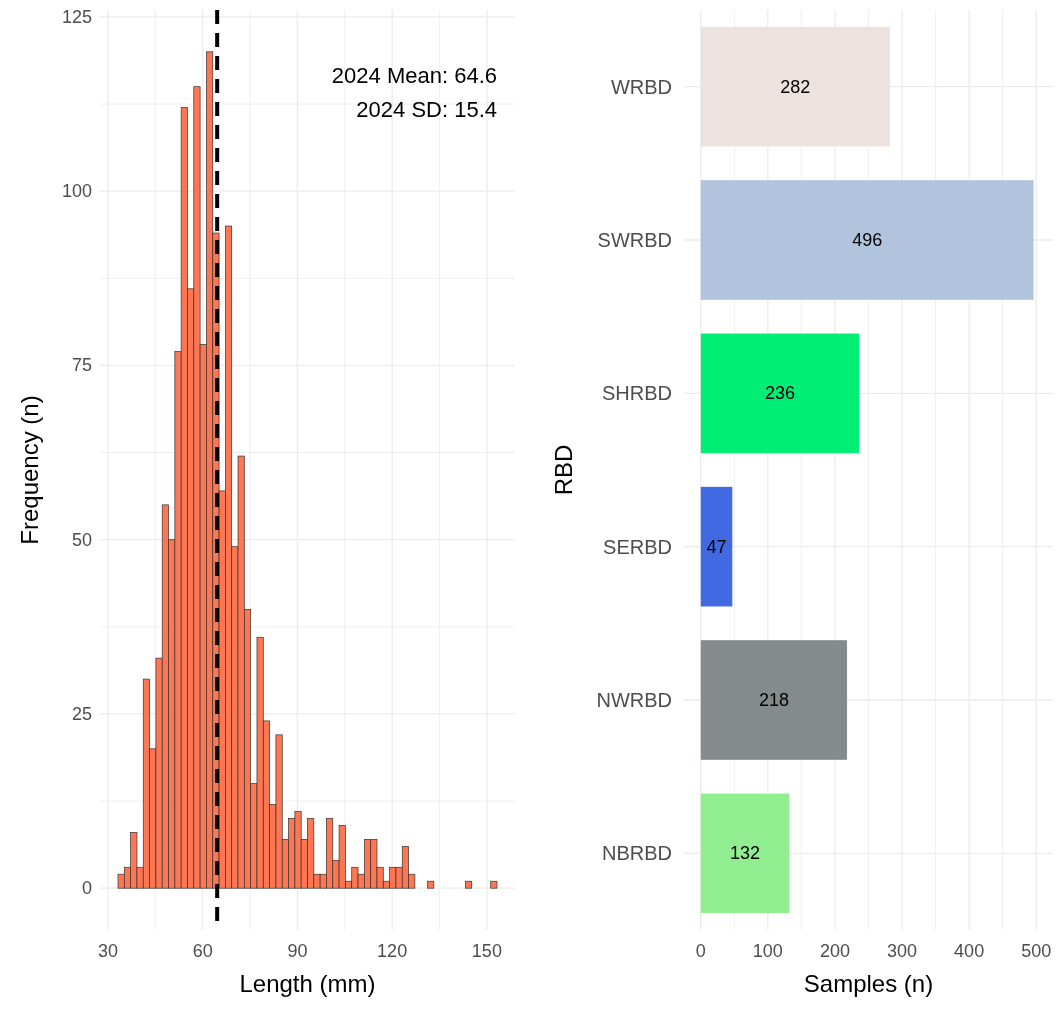 This screenshot has height=1009, width=1061. What do you see at coordinates (636, 853) in the screenshot?
I see `y-tick-label: NBRBD` at bounding box center [636, 853].